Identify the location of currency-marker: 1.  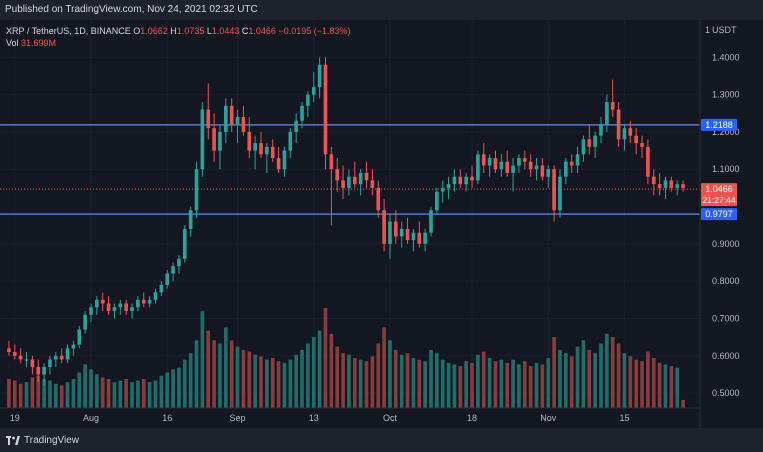
(707, 30).